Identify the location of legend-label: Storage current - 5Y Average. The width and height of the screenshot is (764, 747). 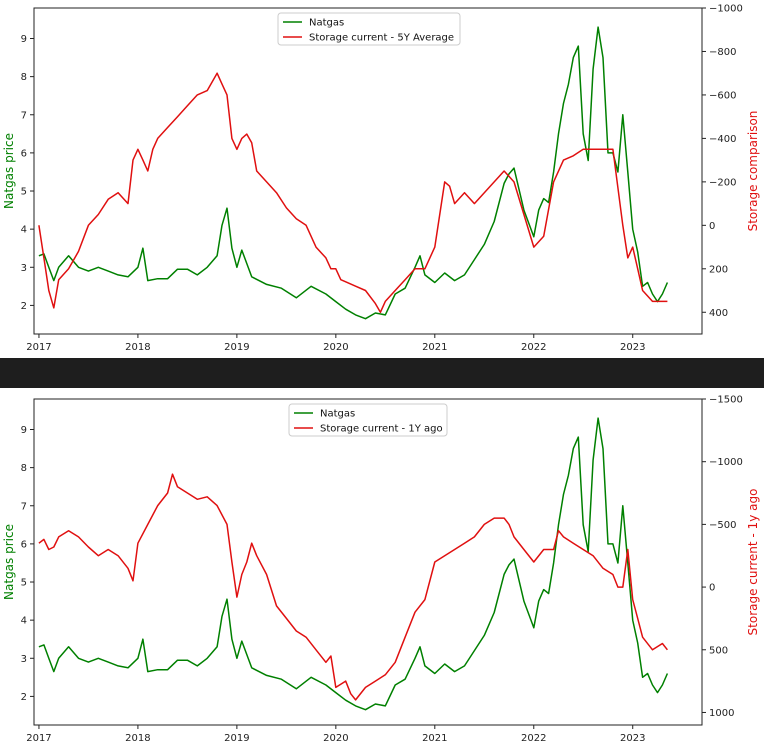
(381, 38).